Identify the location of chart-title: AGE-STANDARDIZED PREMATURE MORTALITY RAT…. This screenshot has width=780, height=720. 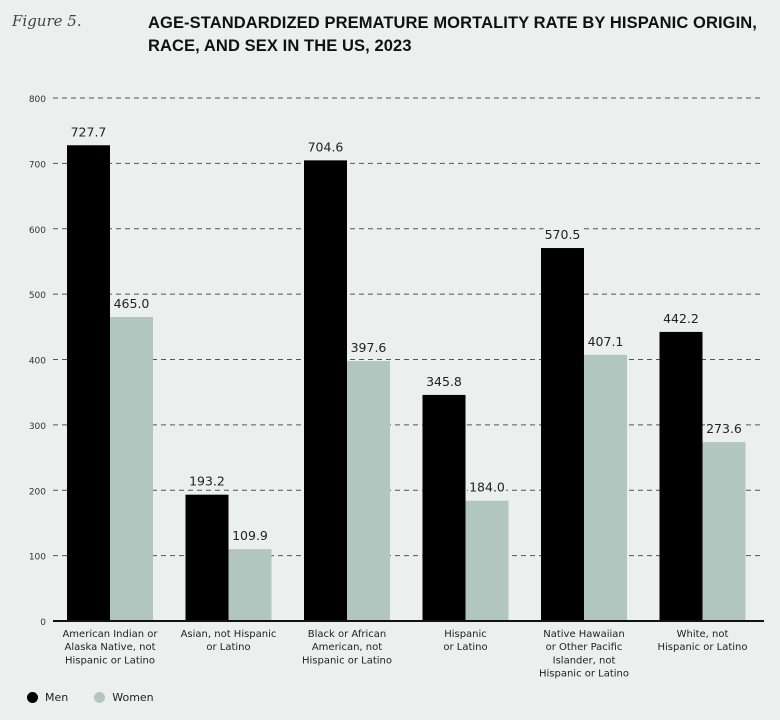
(452, 34).